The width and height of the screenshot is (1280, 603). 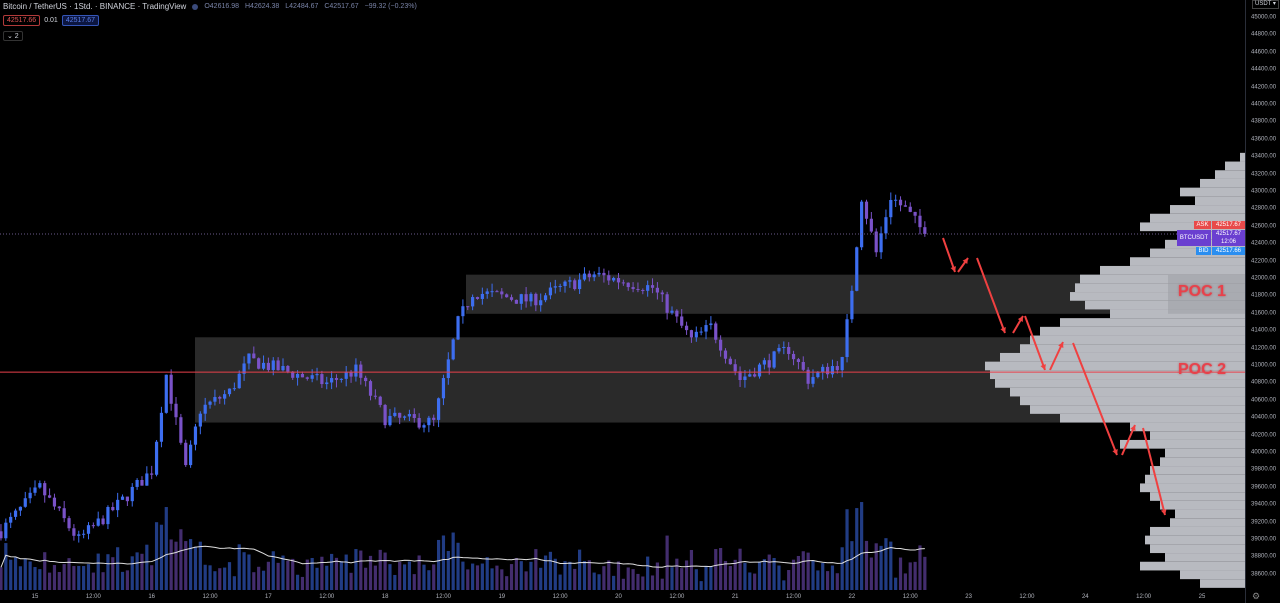 I want to click on price-tick-label: 44600.00, so click(x=1264, y=52).